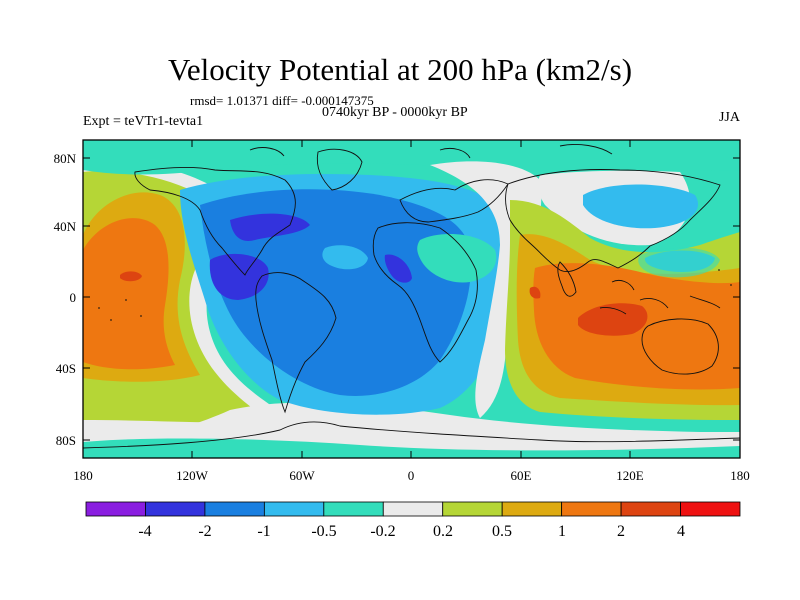 This screenshot has width=800, height=600. I want to click on colorbar-labels: -4 -2 -1 -0.5 -0.2 0.2 0.5 1 2 4, so click(411, 531).